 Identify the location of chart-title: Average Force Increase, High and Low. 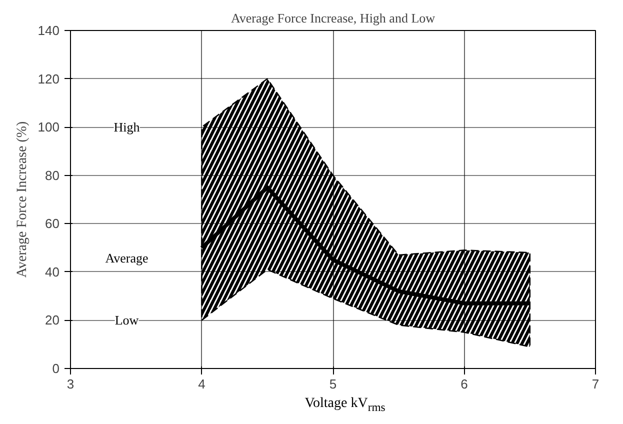
(333, 18).